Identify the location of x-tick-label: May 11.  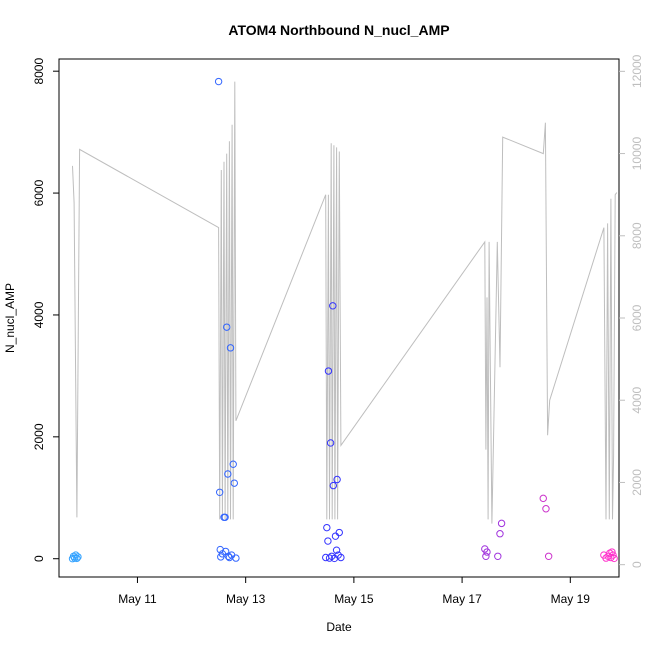
(137, 599).